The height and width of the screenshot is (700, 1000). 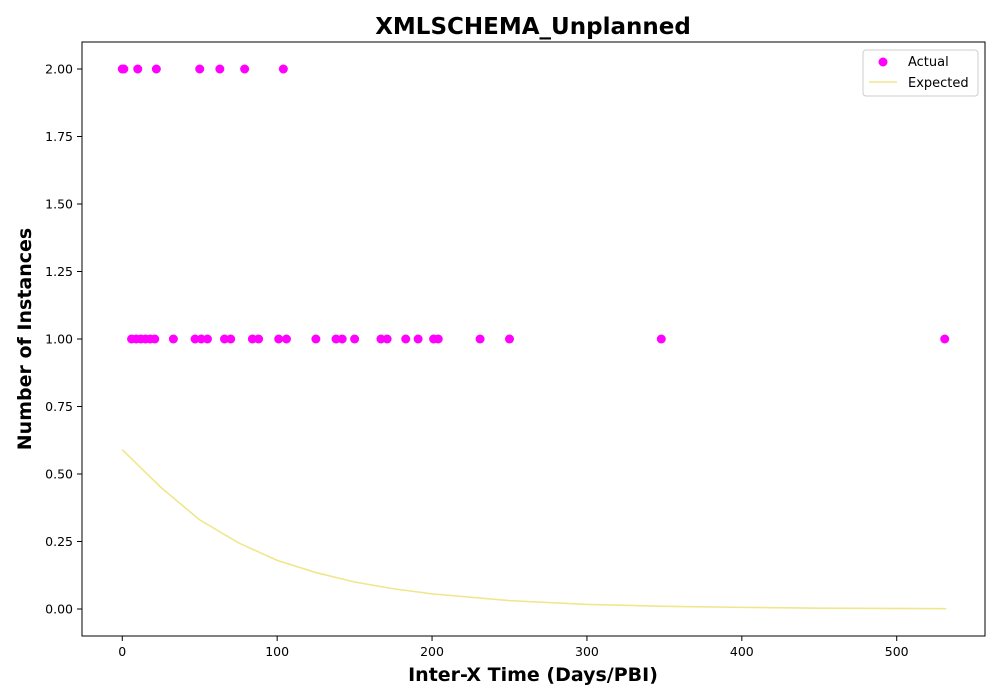 I want to click on y-tick-label: 1.50, so click(x=59, y=204).